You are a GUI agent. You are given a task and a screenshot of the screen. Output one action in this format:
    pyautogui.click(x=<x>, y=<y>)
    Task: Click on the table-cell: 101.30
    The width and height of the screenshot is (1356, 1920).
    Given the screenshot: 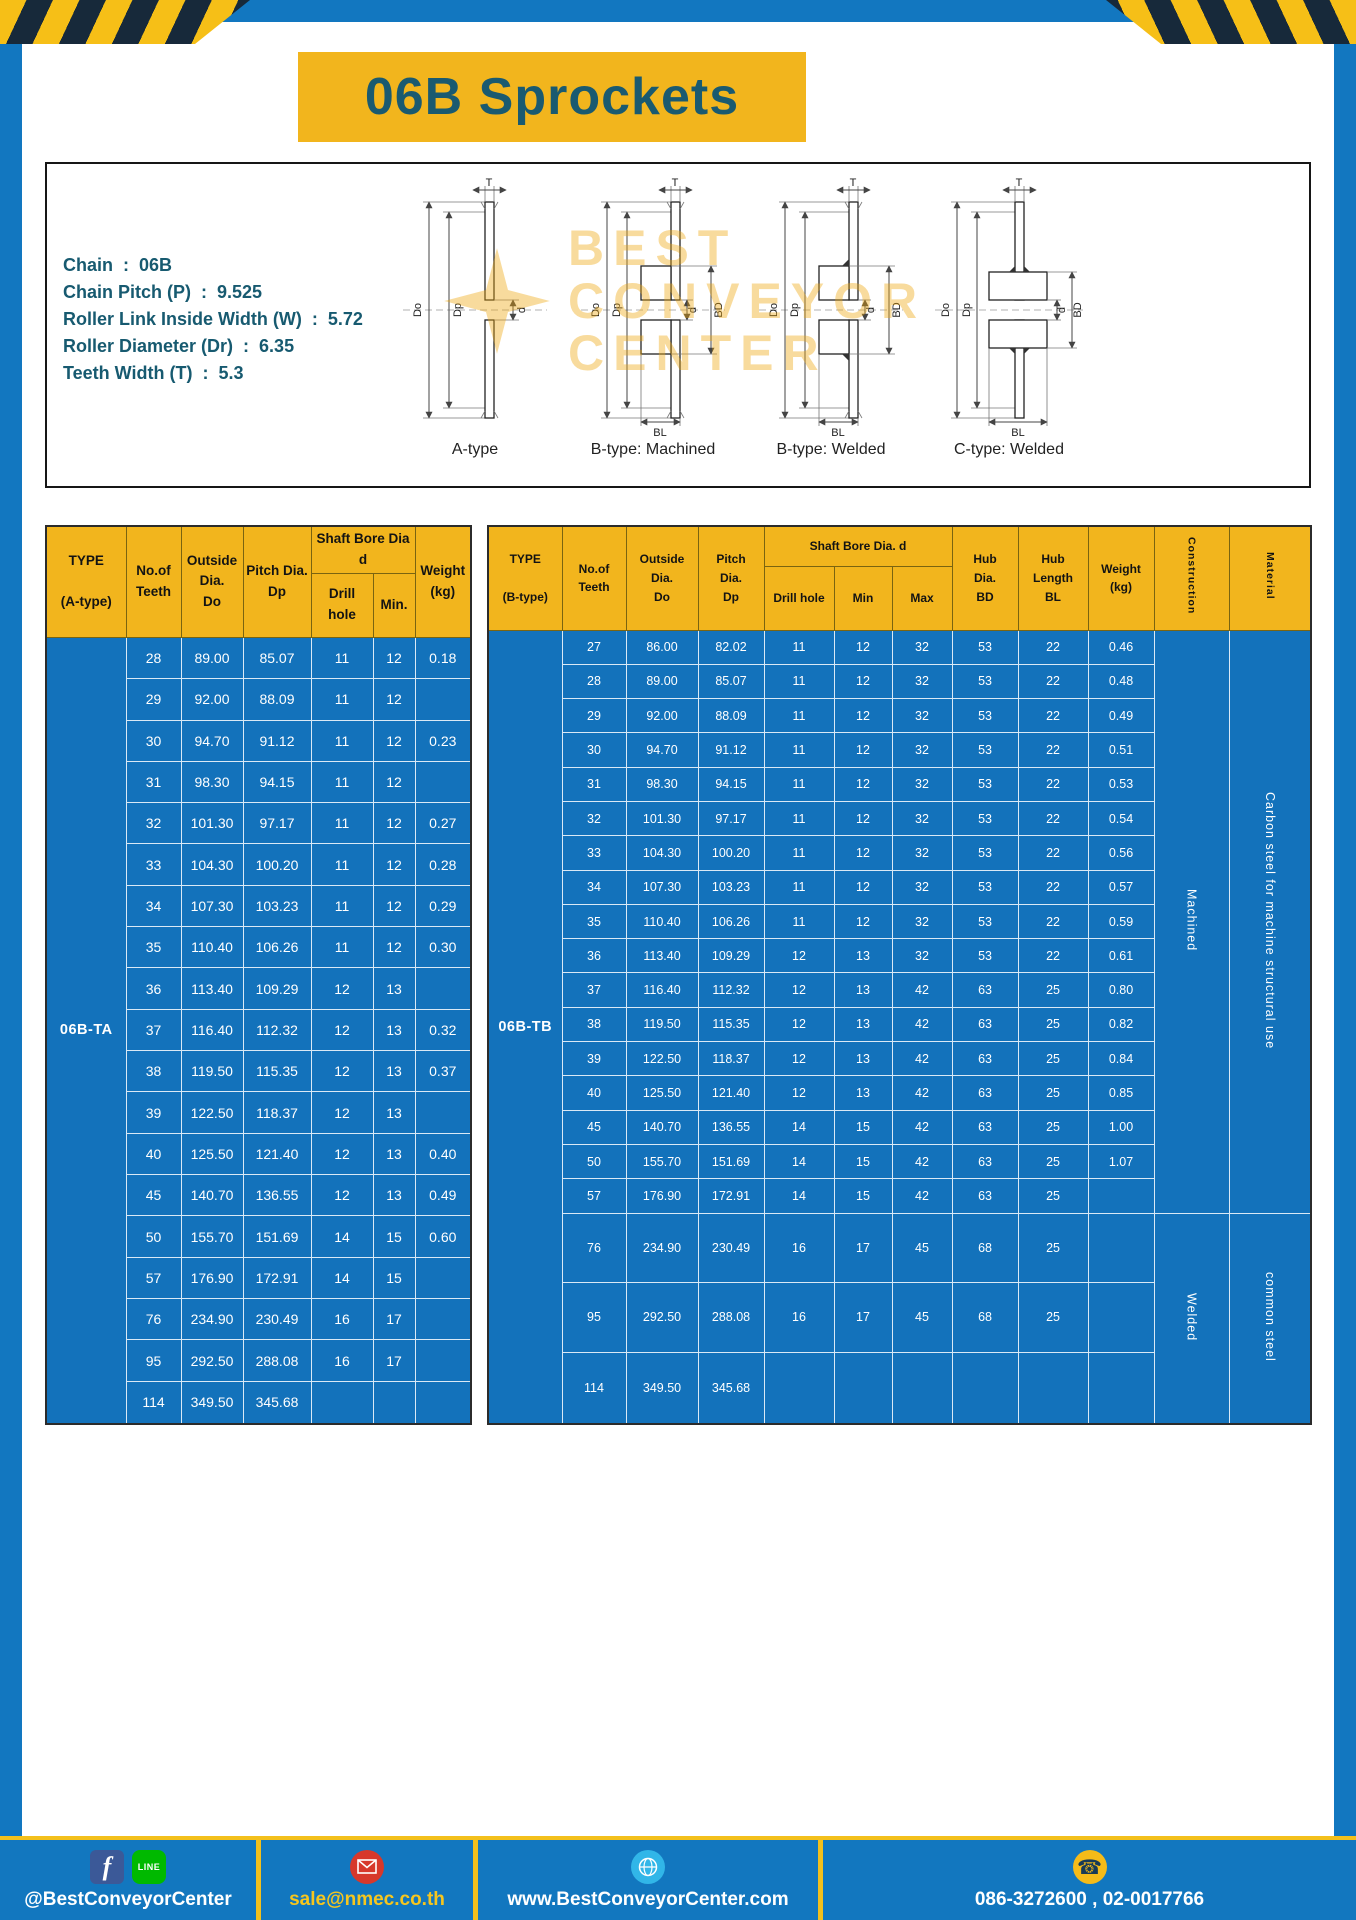 What is the action you would take?
    pyautogui.click(x=212, y=823)
    